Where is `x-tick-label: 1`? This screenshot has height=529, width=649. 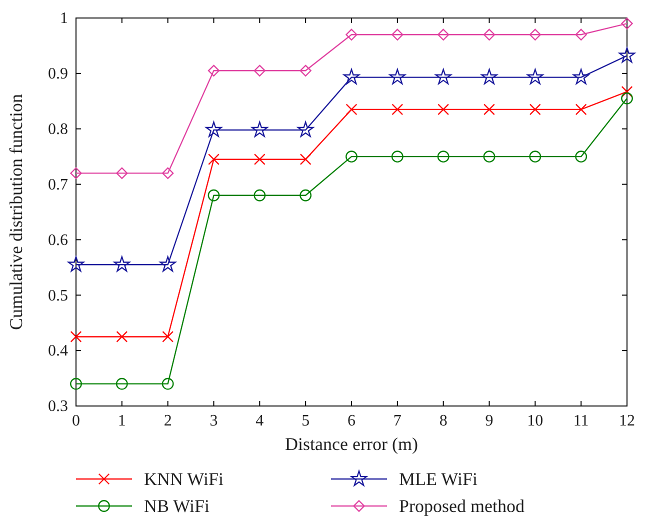
x-tick-label: 1 is located at coordinates (122, 421).